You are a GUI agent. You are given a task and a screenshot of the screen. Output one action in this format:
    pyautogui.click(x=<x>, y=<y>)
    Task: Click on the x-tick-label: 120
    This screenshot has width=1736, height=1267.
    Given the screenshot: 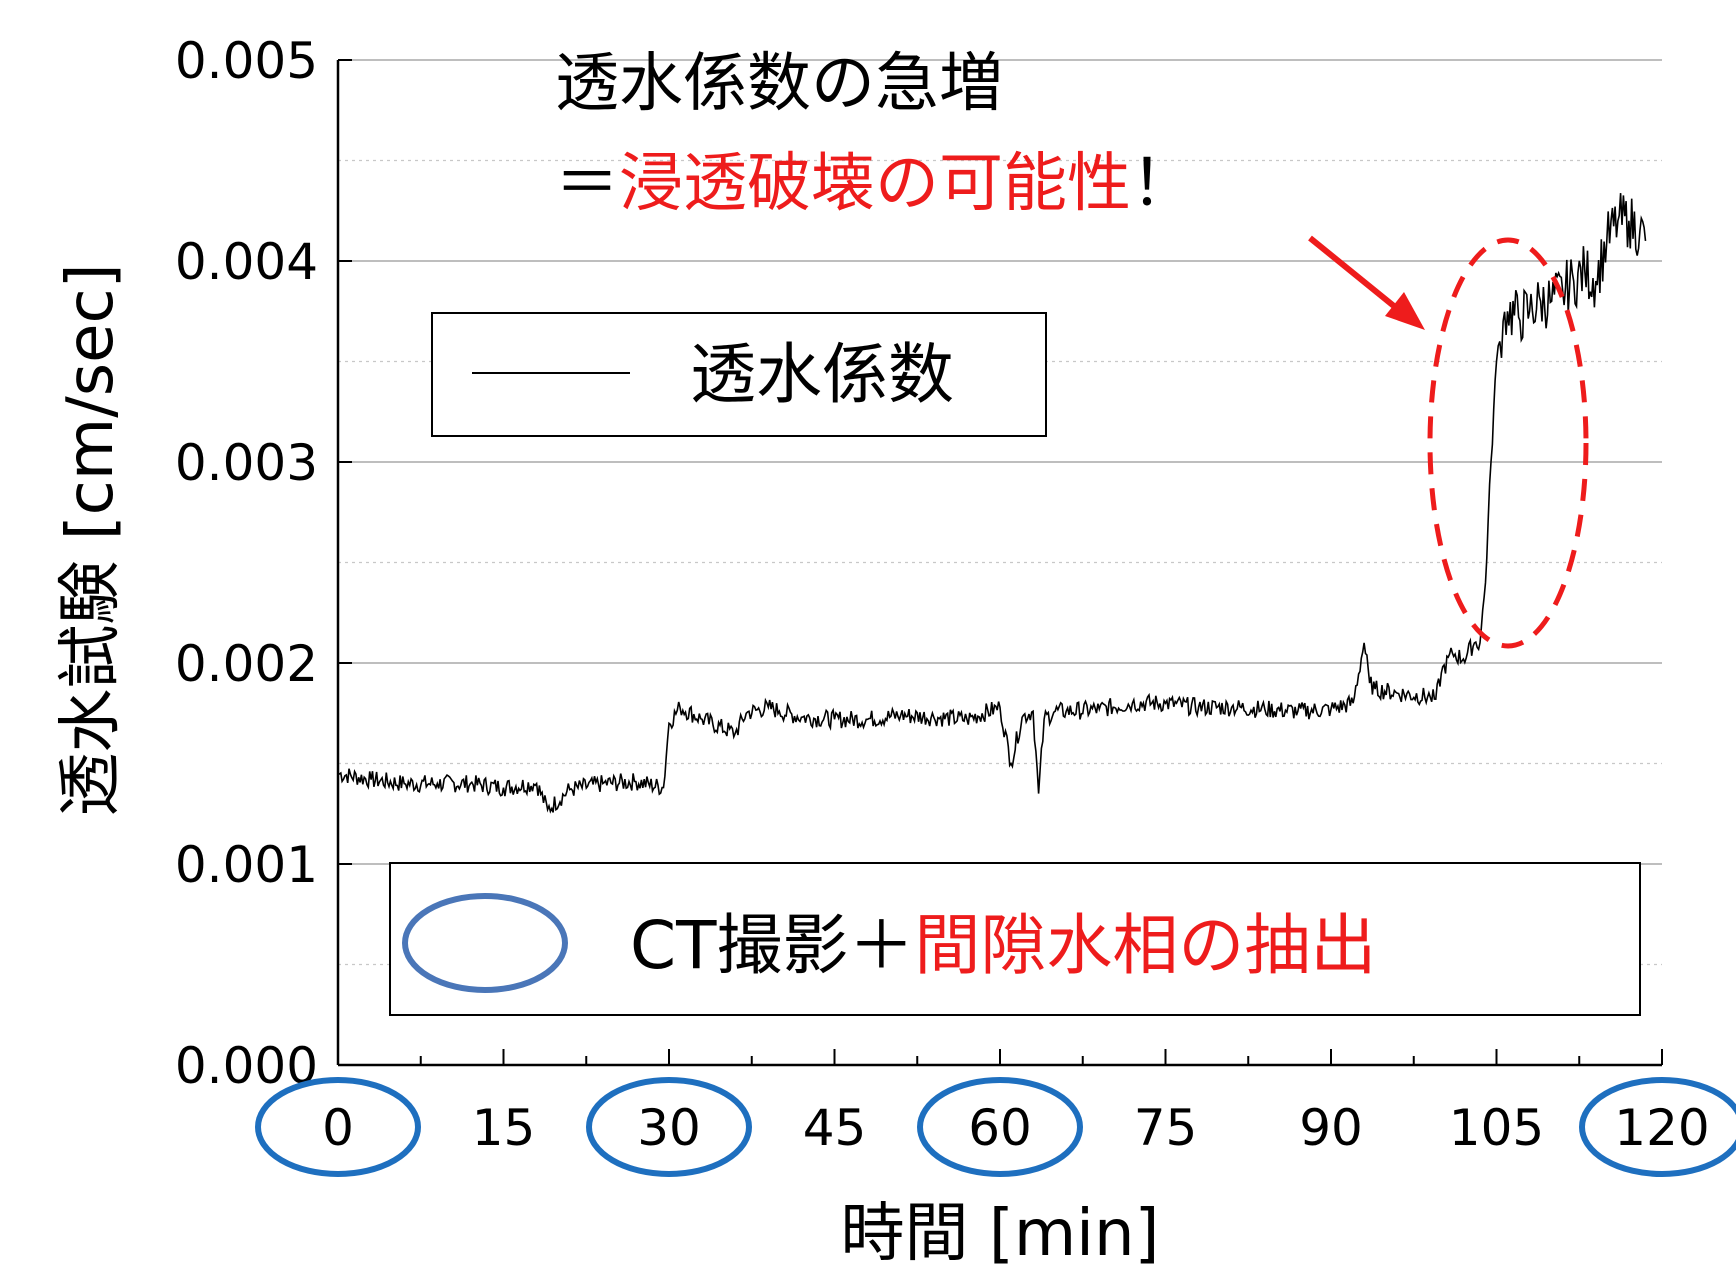 What is the action you would take?
    pyautogui.click(x=1661, y=1128)
    